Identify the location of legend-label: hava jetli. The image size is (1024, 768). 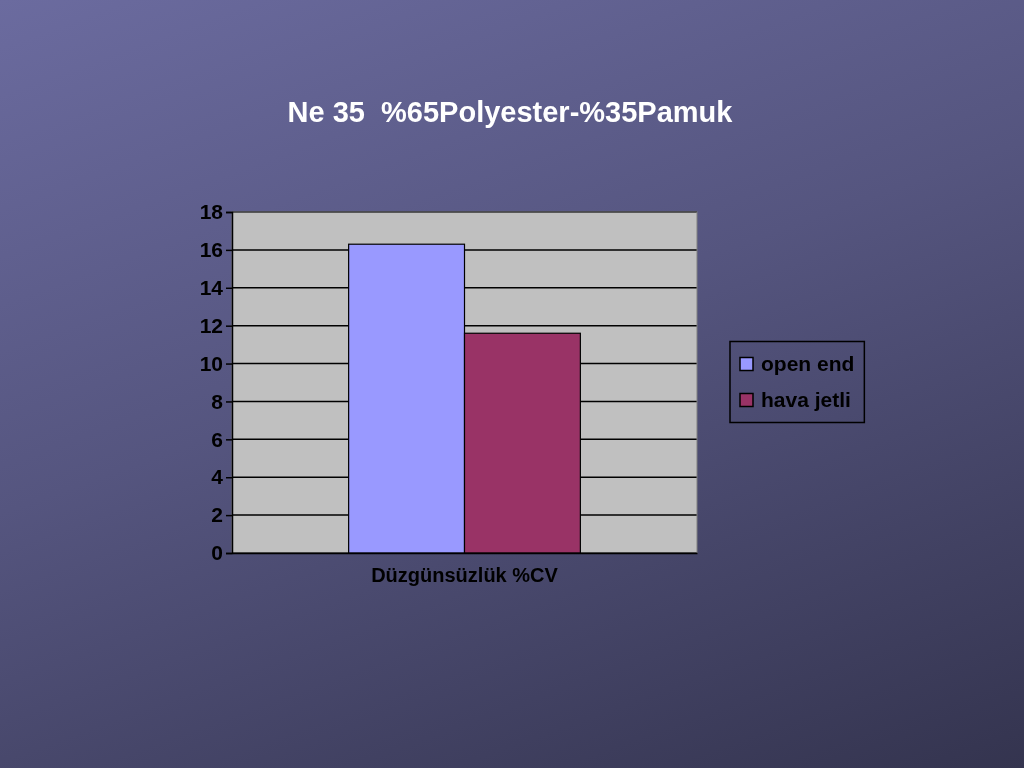
(806, 399).